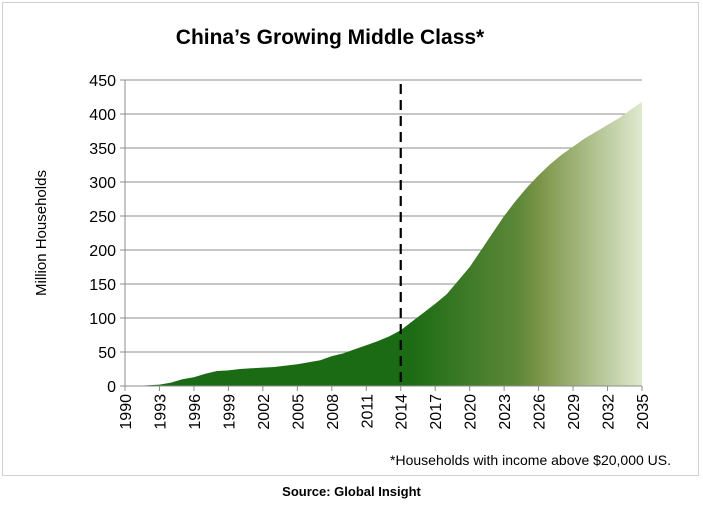 This screenshot has height=508, width=703. Describe the element at coordinates (333, 412) in the screenshot. I see `x-tick-label: 2008` at that location.